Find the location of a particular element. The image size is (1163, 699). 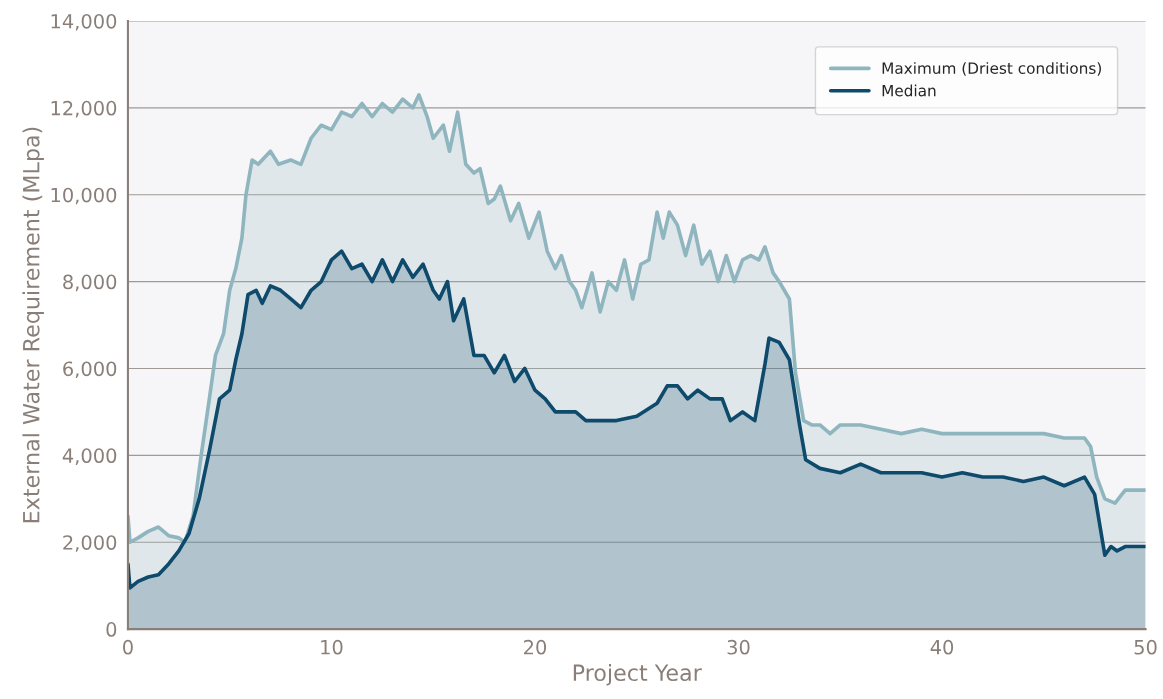

y-tick-label: 4,000 is located at coordinates (89, 456).